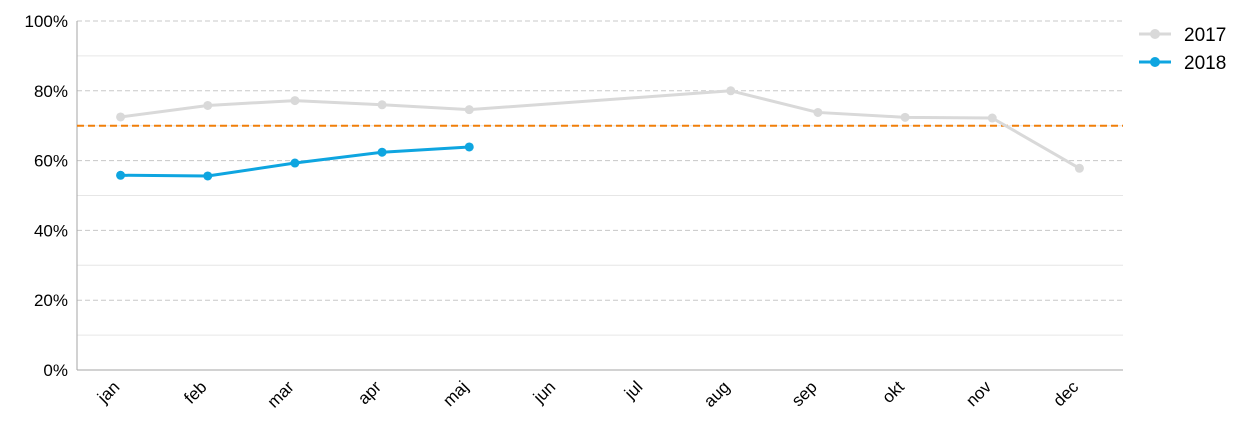 The height and width of the screenshot is (426, 1249). What do you see at coordinates (51, 300) in the screenshot?
I see `y-tick-label: 20%` at bounding box center [51, 300].